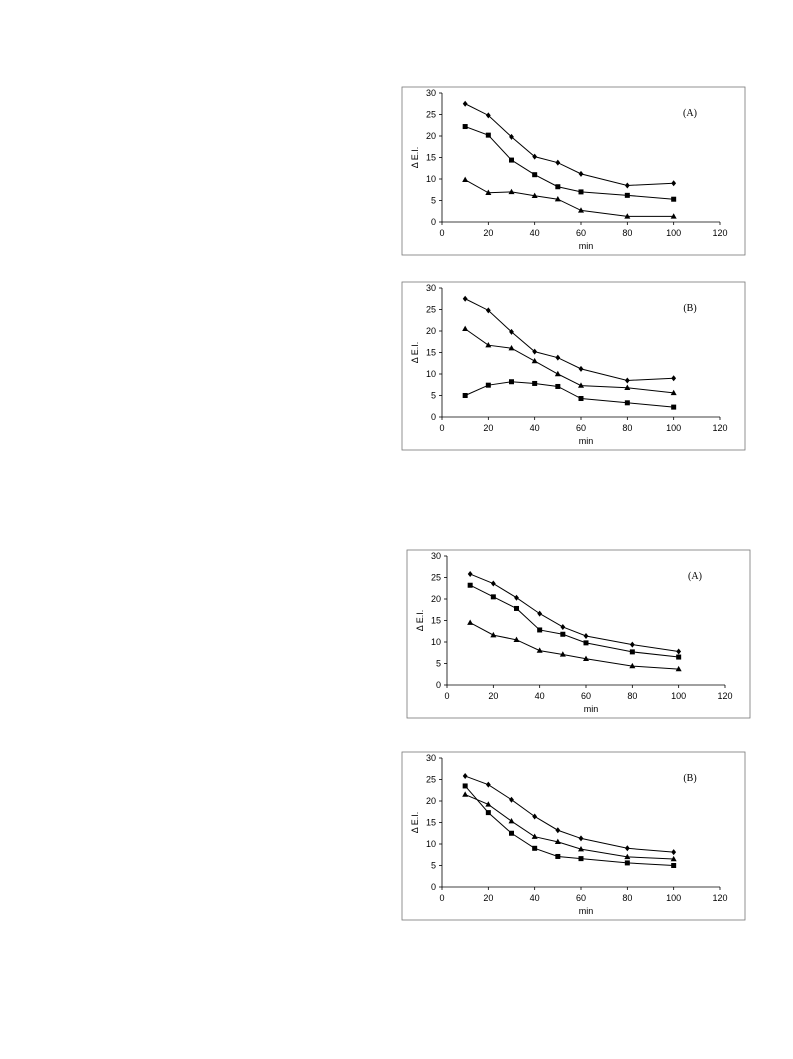 This screenshot has width=793, height=1059. Describe the element at coordinates (535, 233) in the screenshot. I see `x-tick-label: 40` at that location.